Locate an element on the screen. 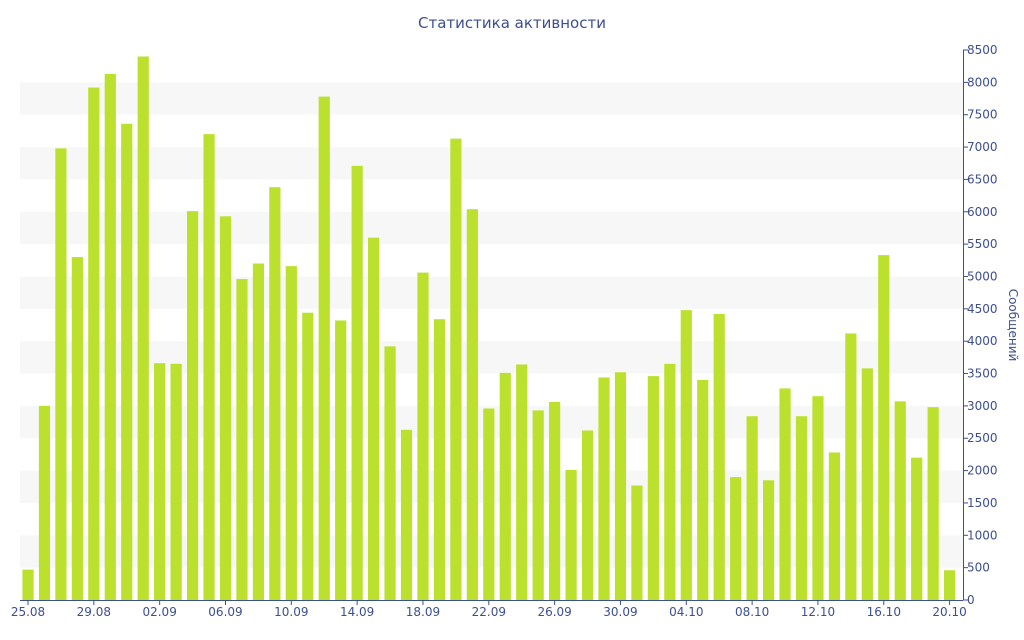 This screenshot has height=640, width=1024. bar-01.09 is located at coordinates (143, 328).